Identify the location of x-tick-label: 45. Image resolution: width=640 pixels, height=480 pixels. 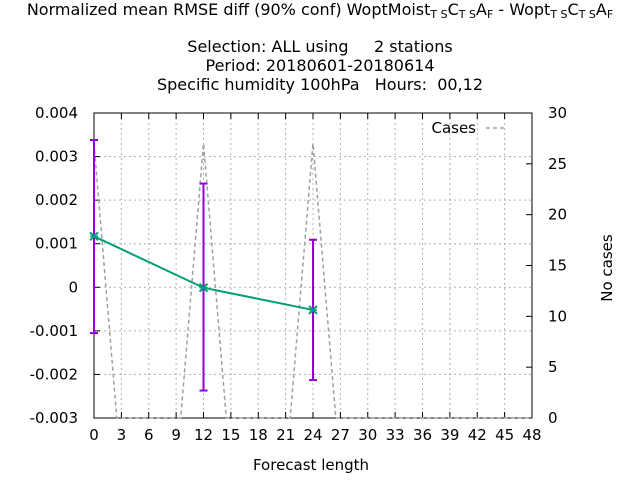
(504, 435).